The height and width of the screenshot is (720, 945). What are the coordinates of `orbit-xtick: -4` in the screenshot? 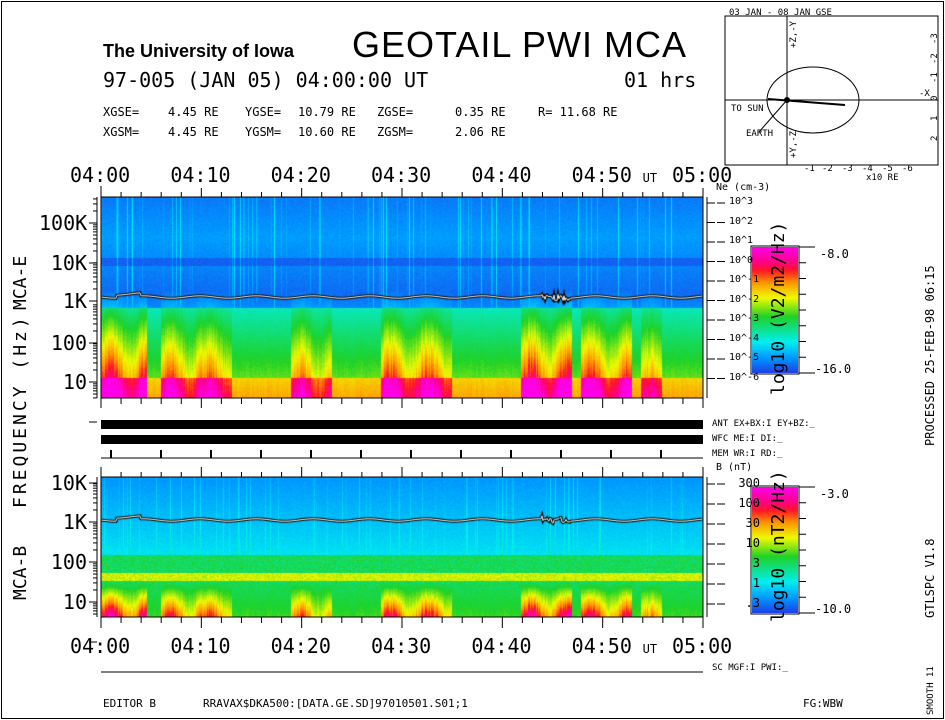 It's located at (867, 169).